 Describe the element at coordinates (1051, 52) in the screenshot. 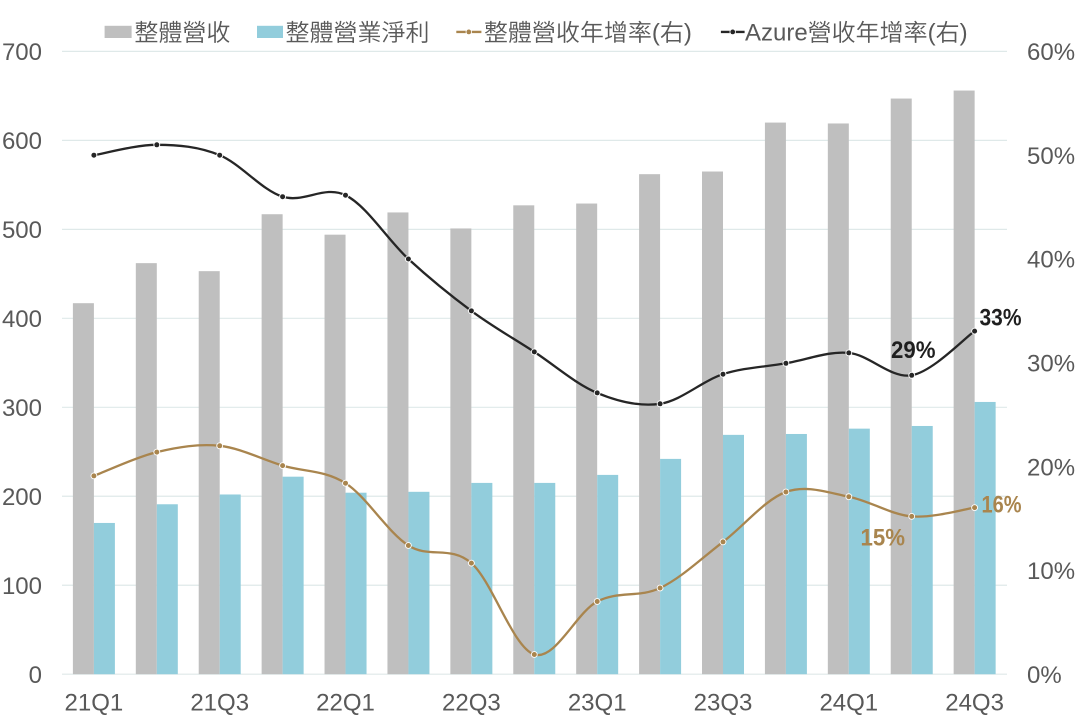

I see `svg-text: 60%` at that location.